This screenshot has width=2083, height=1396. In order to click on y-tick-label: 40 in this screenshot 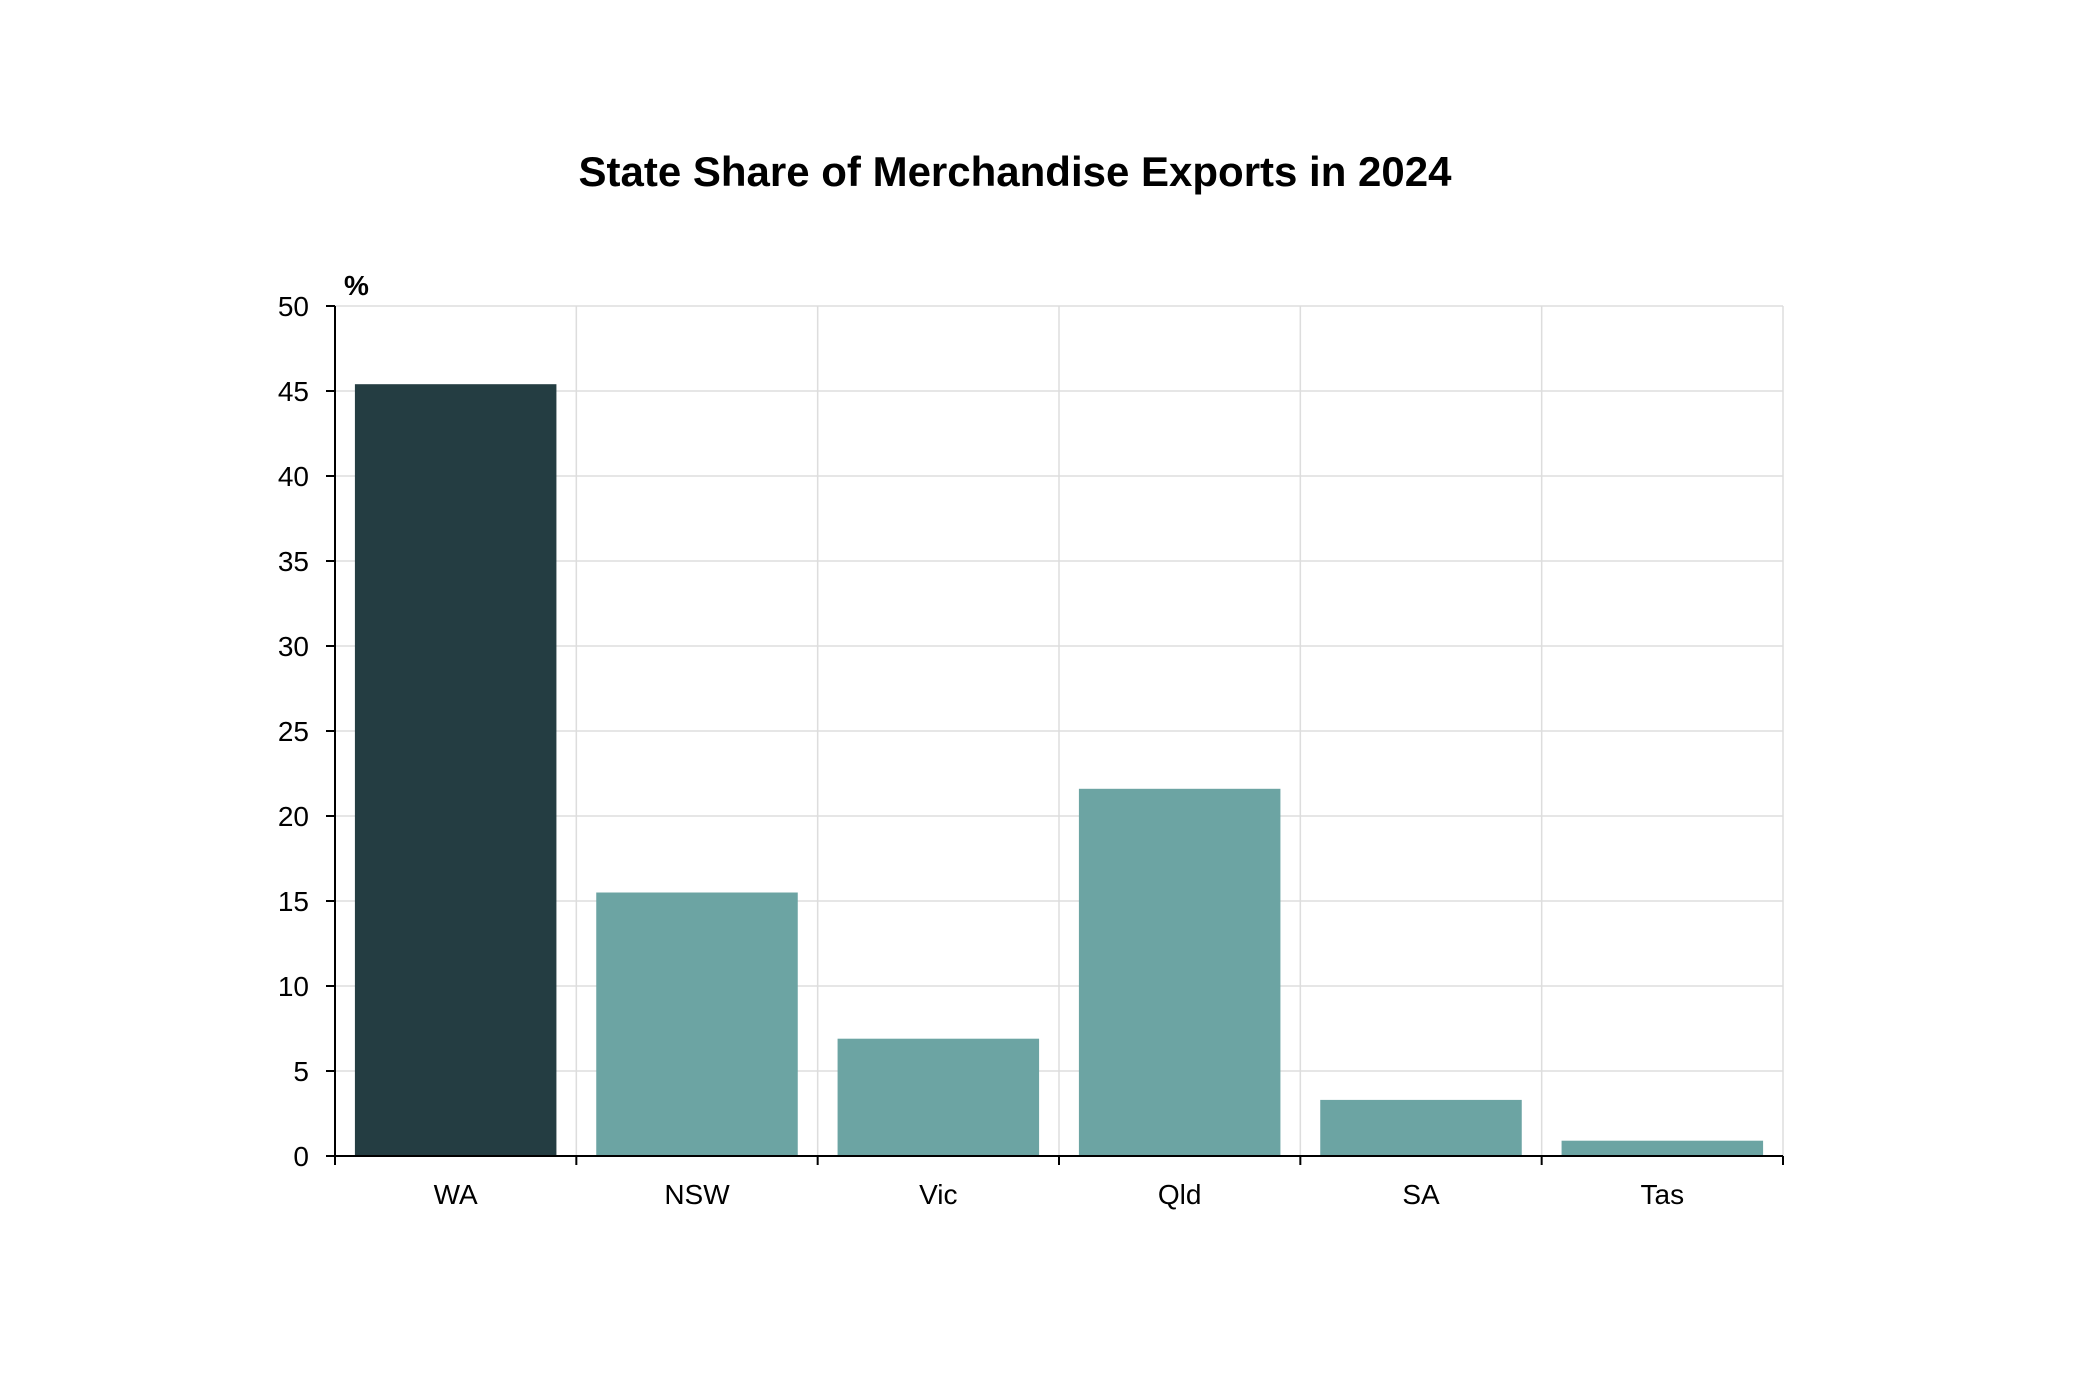, I will do `click(293, 476)`.